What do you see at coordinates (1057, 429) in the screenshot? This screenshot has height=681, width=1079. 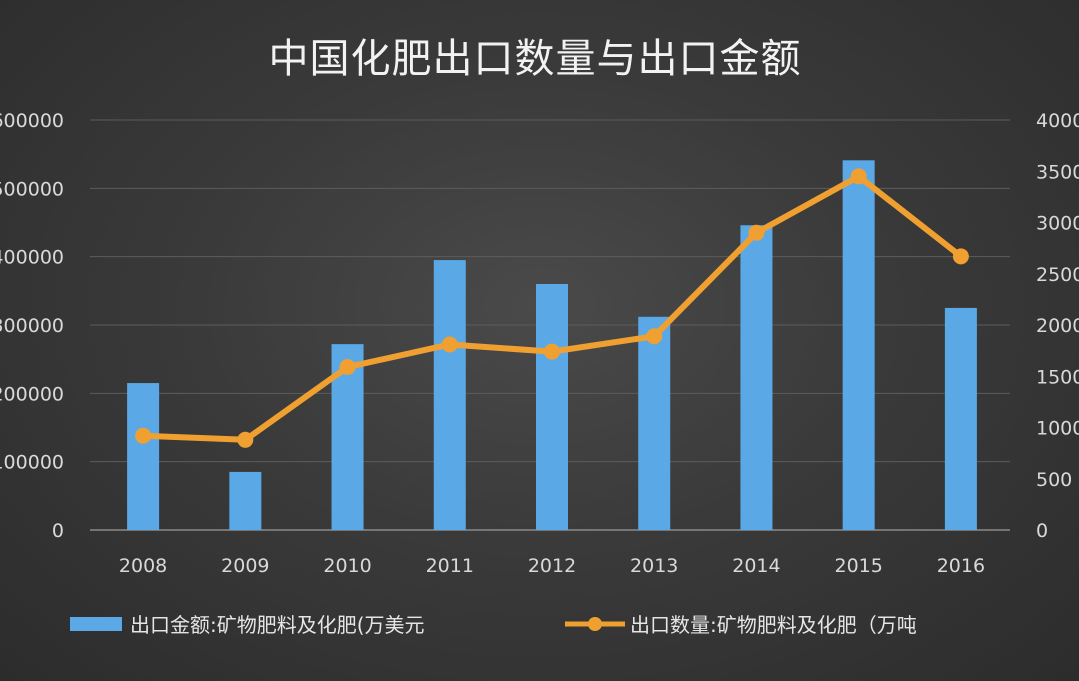 I see `right-tick-label: 1000` at bounding box center [1057, 429].